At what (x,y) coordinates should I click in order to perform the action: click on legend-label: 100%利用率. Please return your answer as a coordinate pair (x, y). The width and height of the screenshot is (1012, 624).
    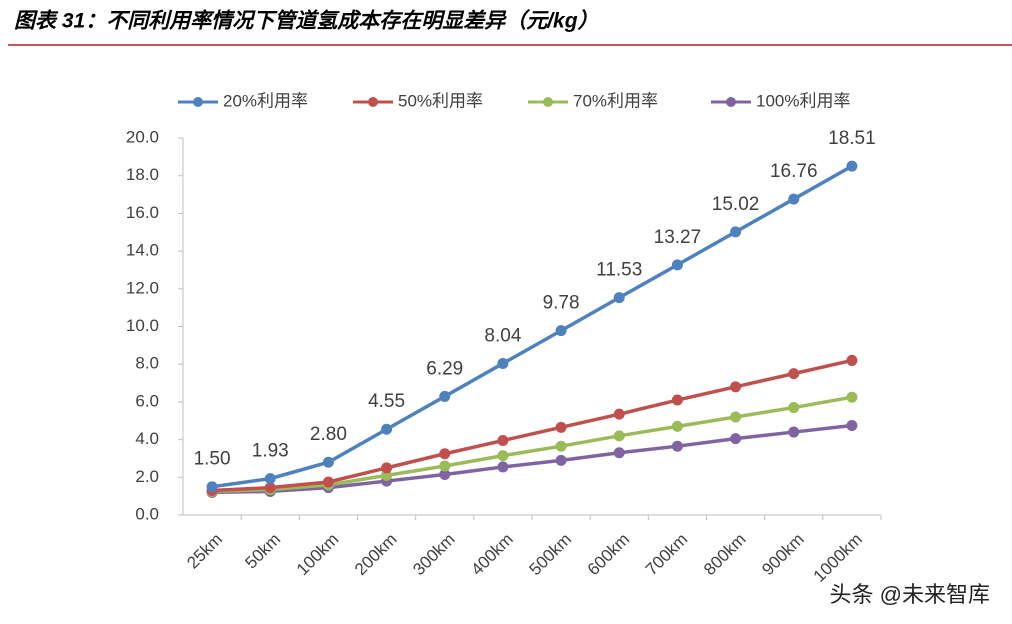
    Looking at the image, I should click on (803, 100).